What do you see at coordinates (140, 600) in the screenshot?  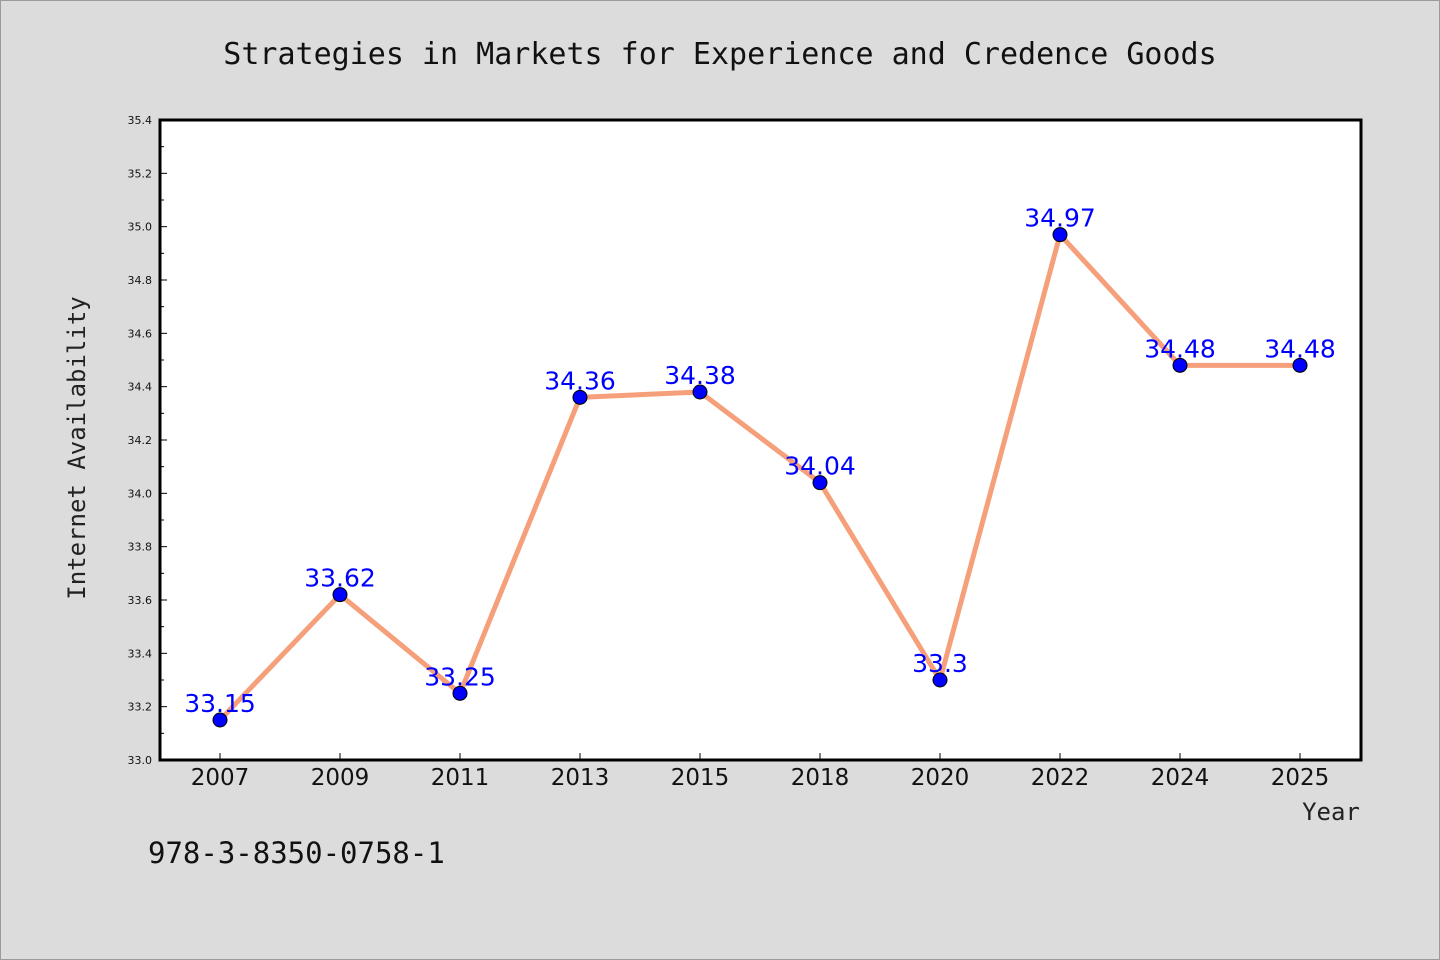 I see `y-tick-label: 33.6` at bounding box center [140, 600].